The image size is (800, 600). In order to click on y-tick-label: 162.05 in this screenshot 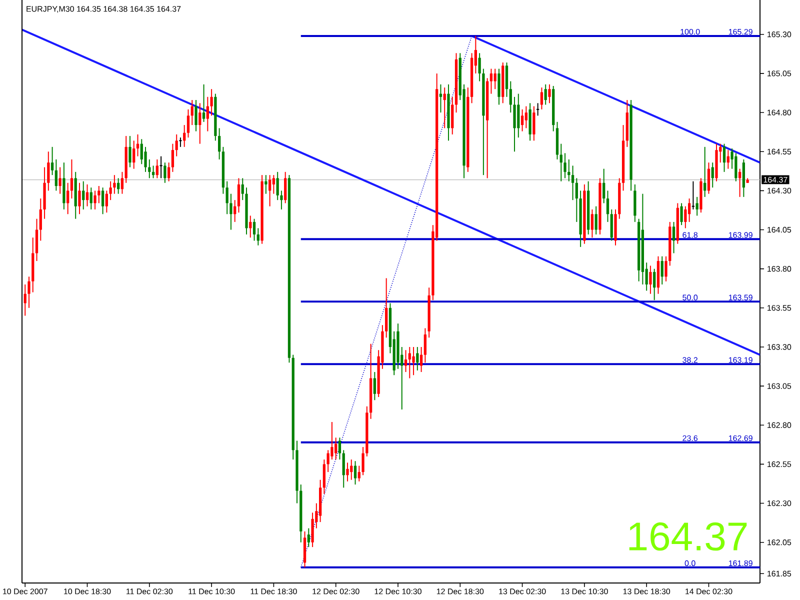, I will do `click(780, 543)`.